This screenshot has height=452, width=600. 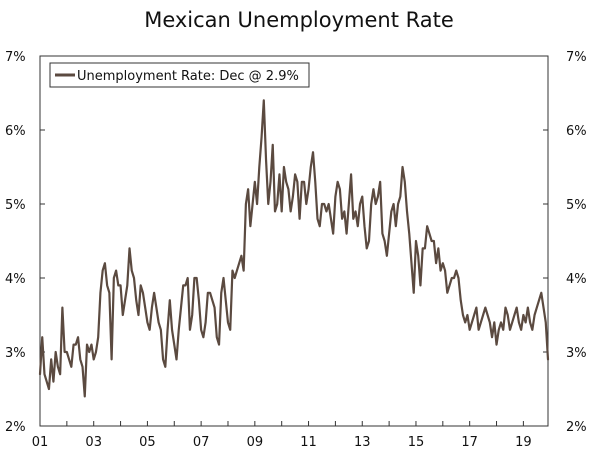 I want to click on x-tick-label: 05, so click(x=147, y=442).